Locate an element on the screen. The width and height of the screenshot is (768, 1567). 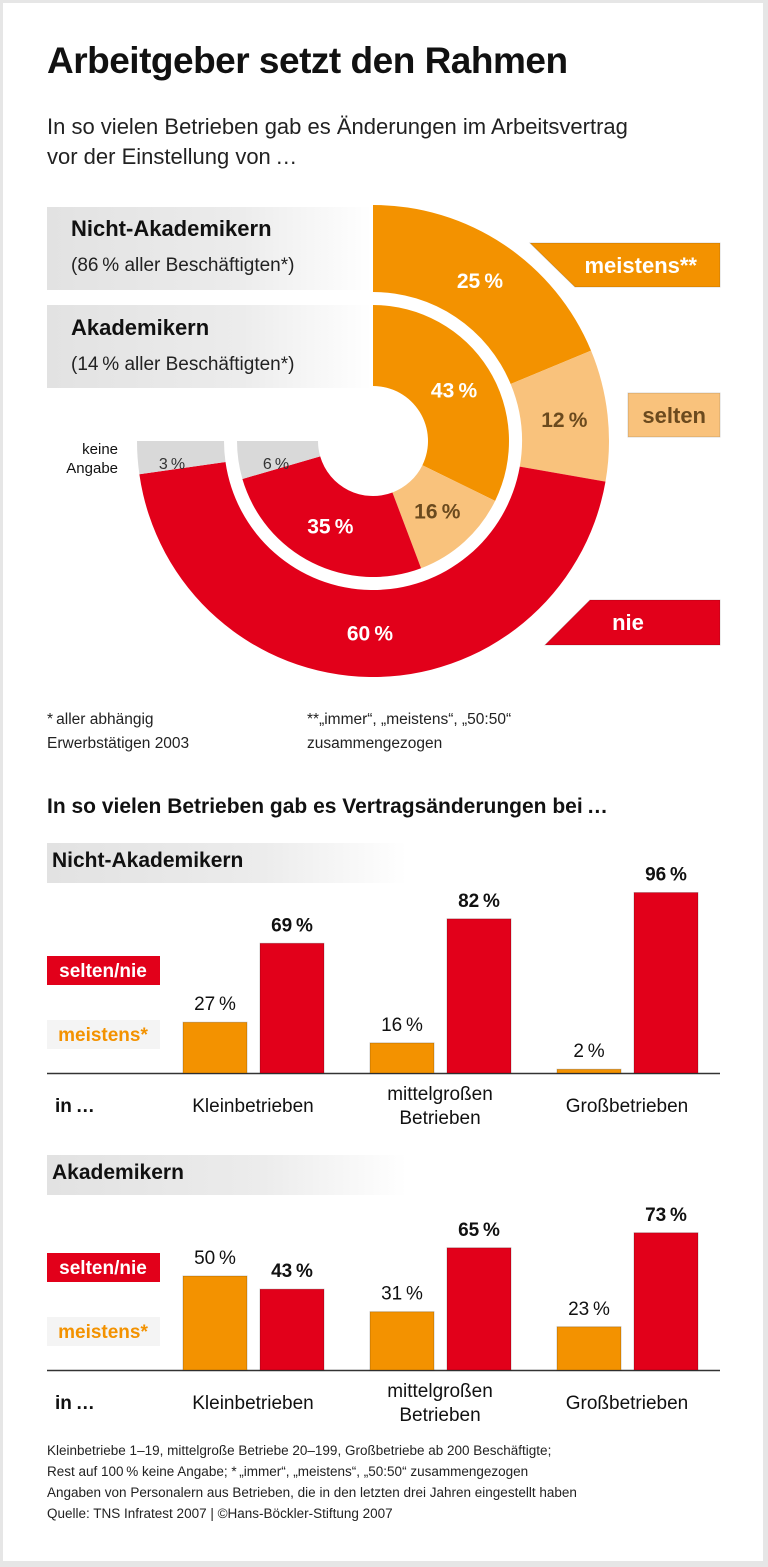
group-band-nicht-akademiker is located at coordinates (209, 248).